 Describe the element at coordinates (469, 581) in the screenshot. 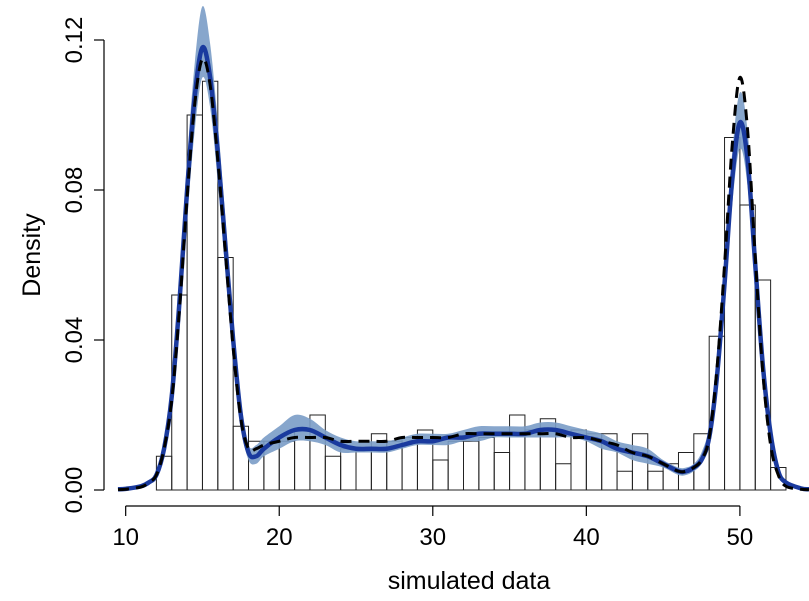

I see `x-axis-title: simulated data` at that location.